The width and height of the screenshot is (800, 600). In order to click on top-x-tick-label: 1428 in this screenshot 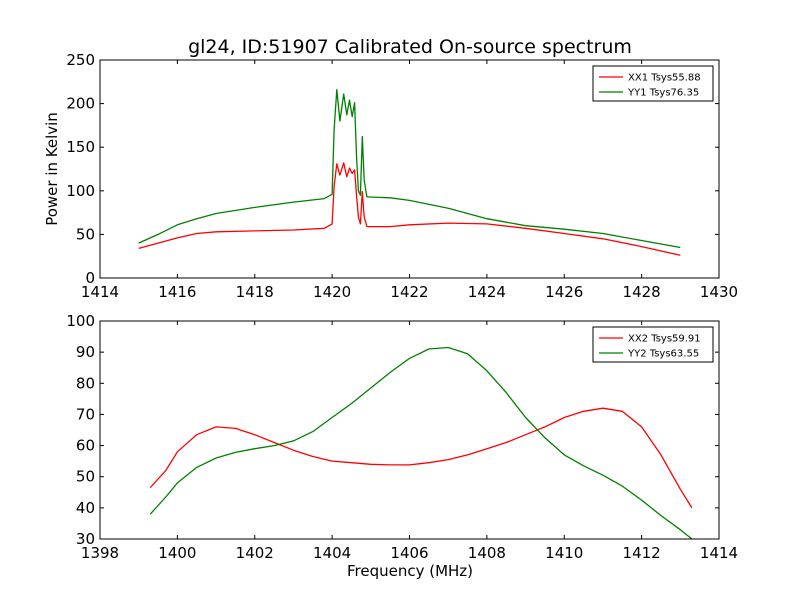, I will do `click(642, 292)`.